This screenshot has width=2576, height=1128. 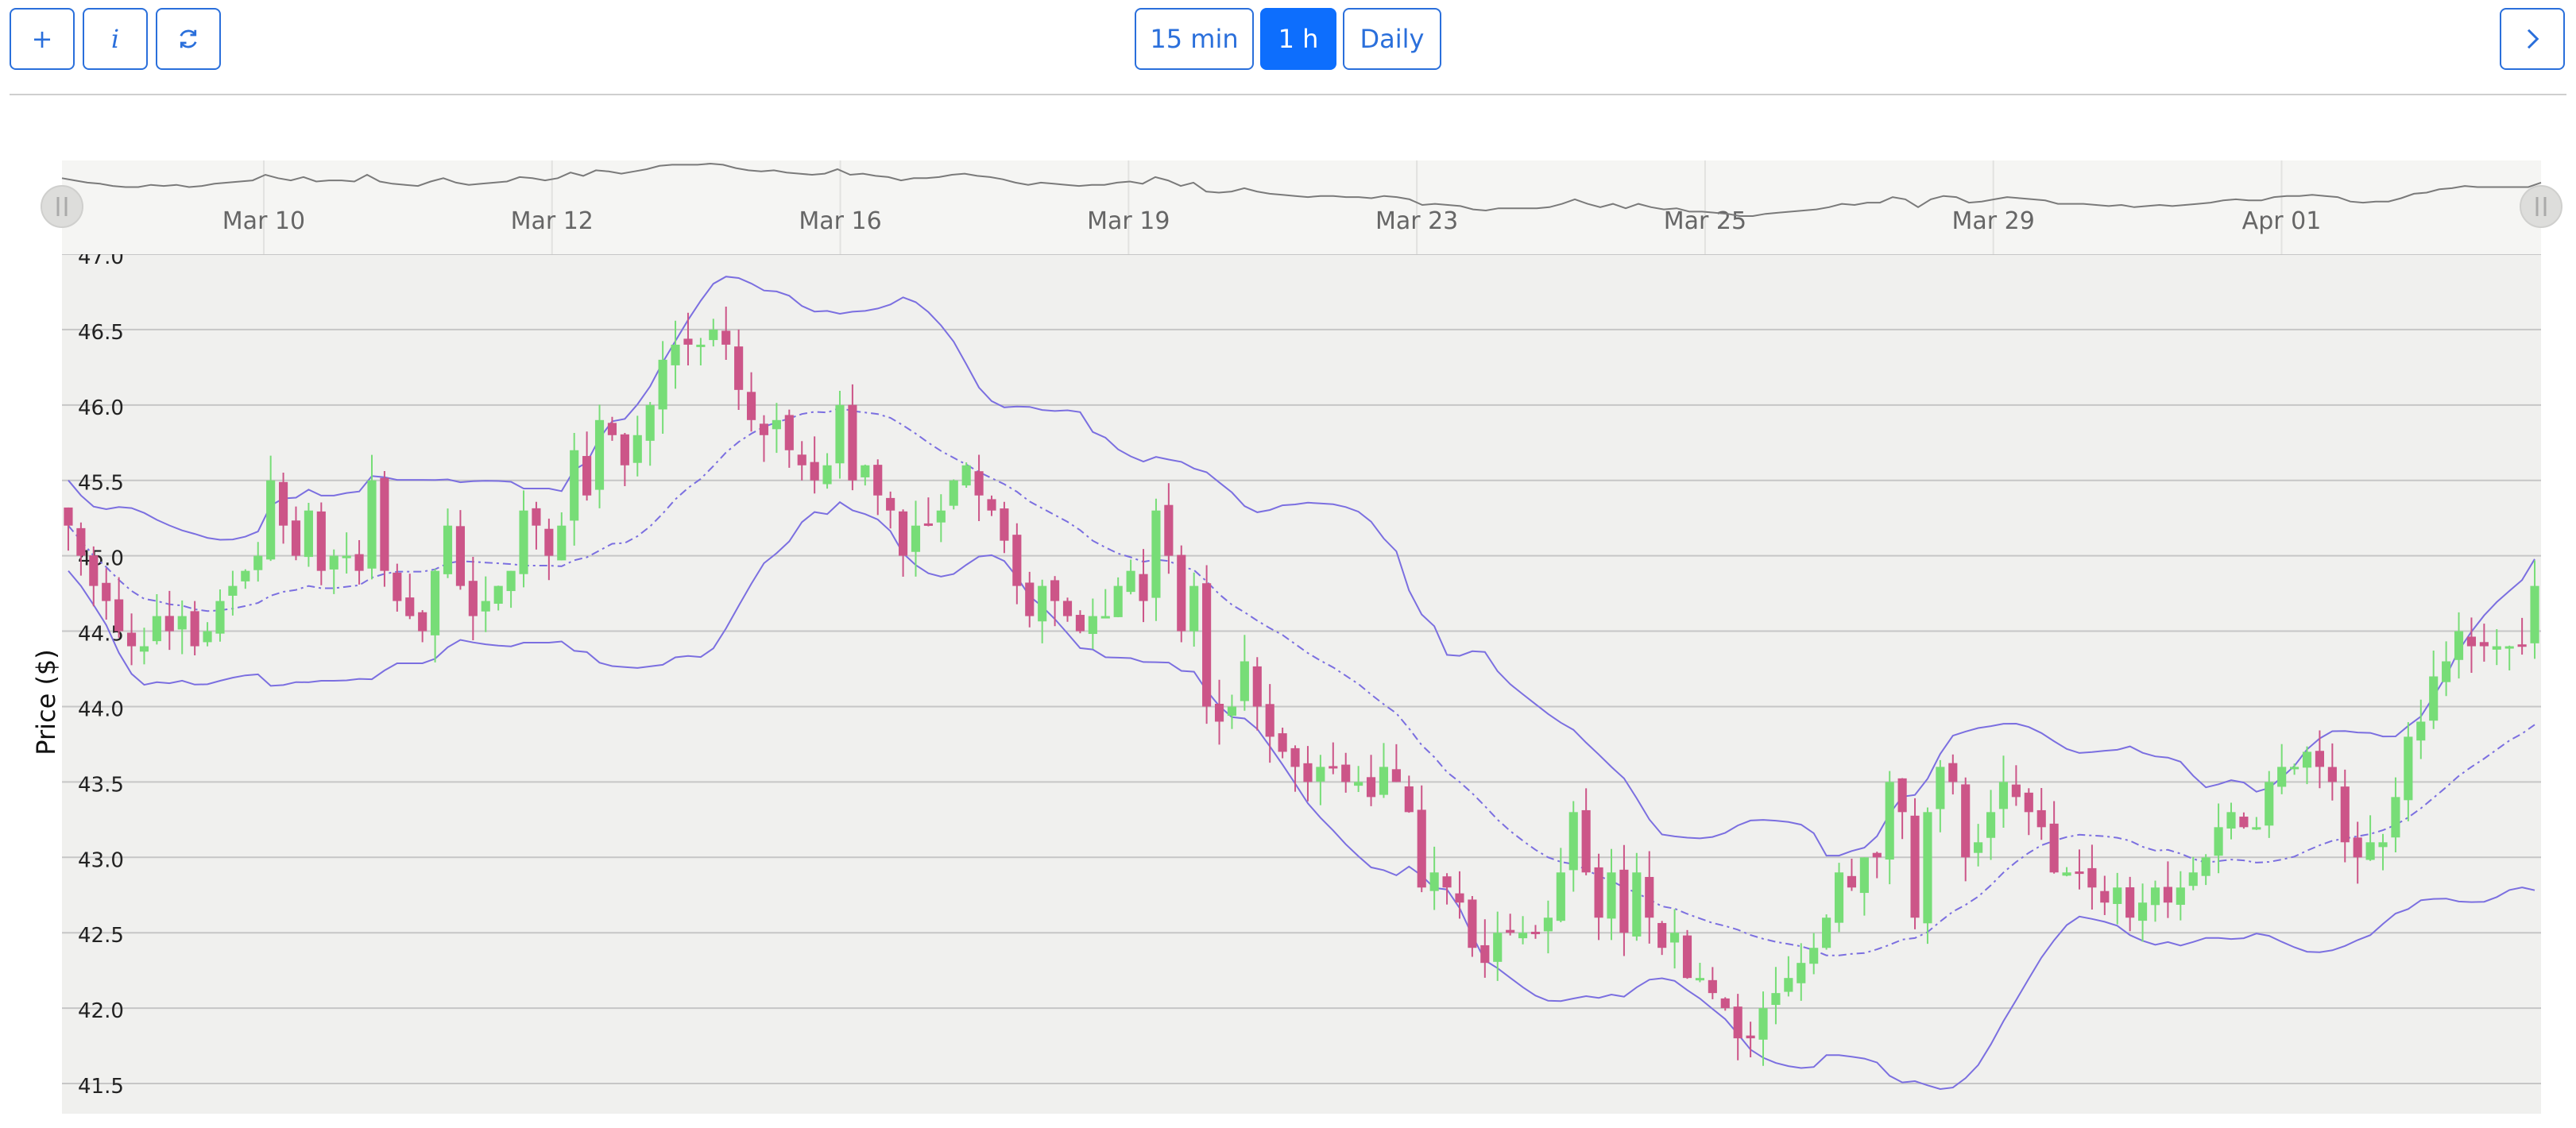 I want to click on interval-15min-button: 15 min, so click(x=1194, y=39).